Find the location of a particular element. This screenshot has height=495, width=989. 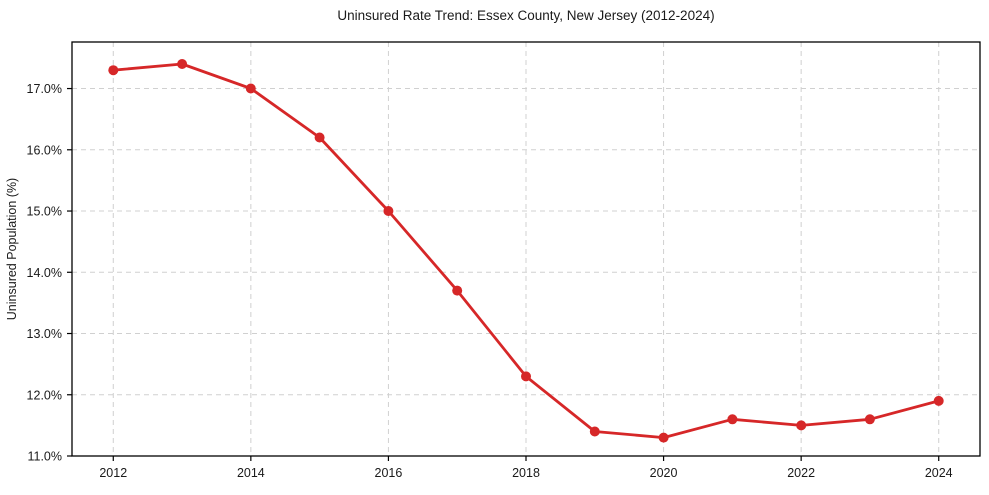

y-tick-label: 12.0% is located at coordinates (44, 395).